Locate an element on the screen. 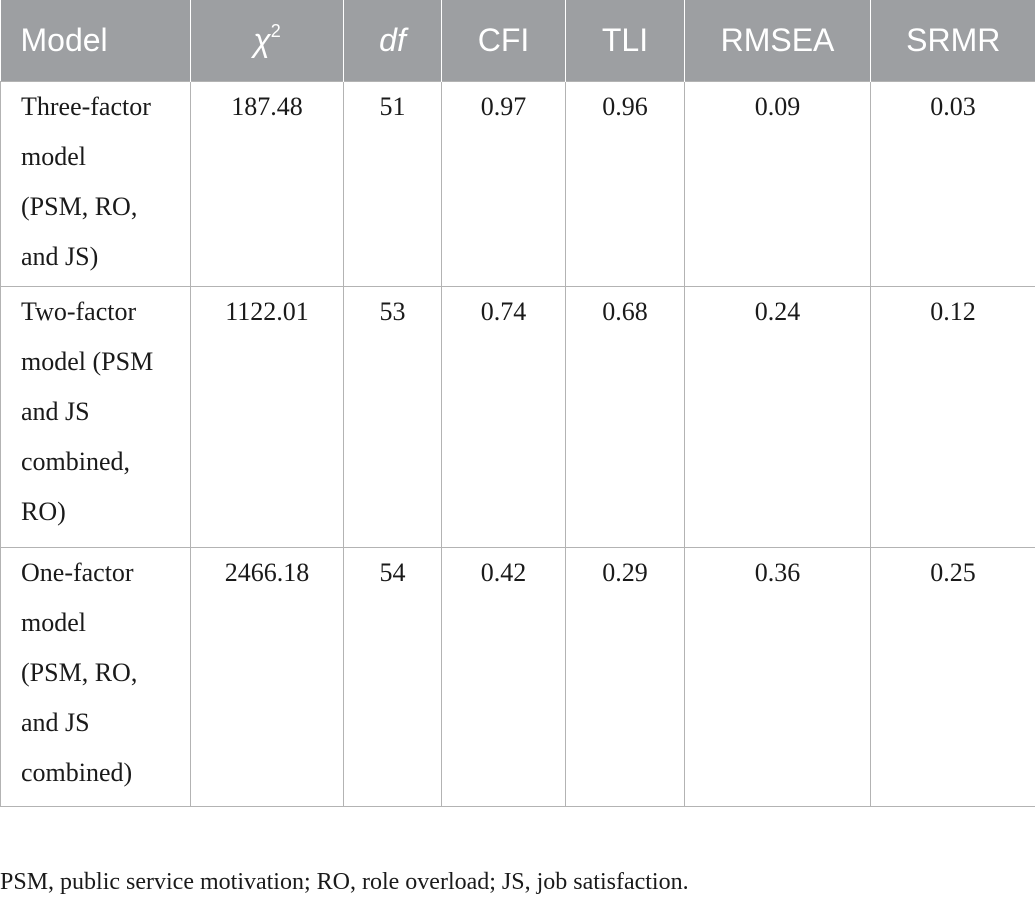 Image resolution: width=1035 pixels, height=909 pixels. header-model: Model is located at coordinates (64, 39).